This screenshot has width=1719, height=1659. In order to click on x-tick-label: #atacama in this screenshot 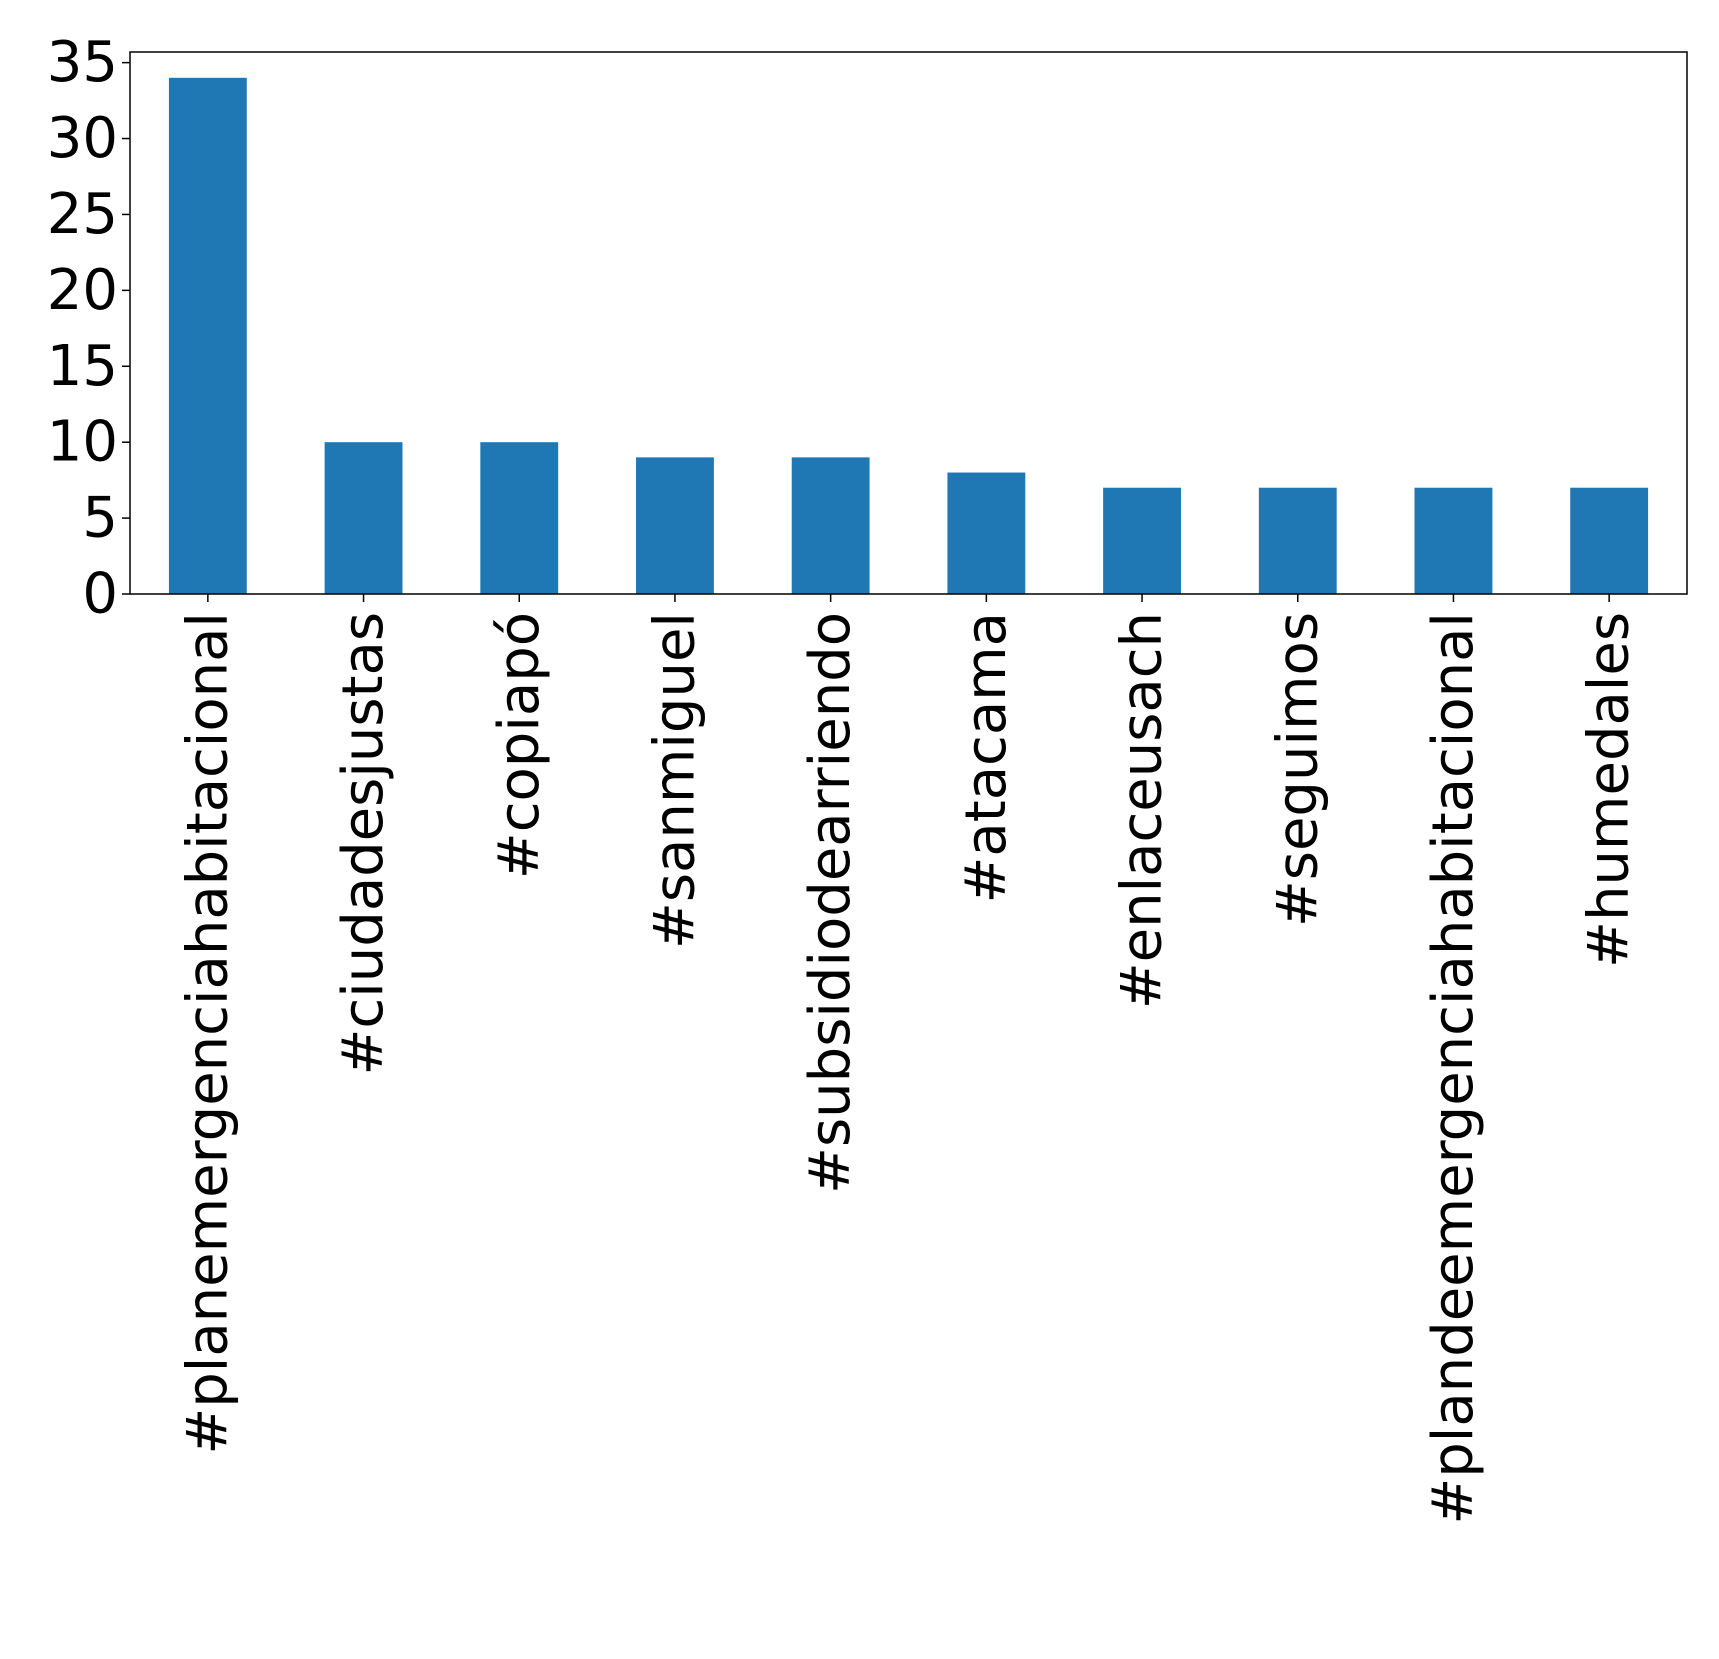, I will do `click(986, 757)`.